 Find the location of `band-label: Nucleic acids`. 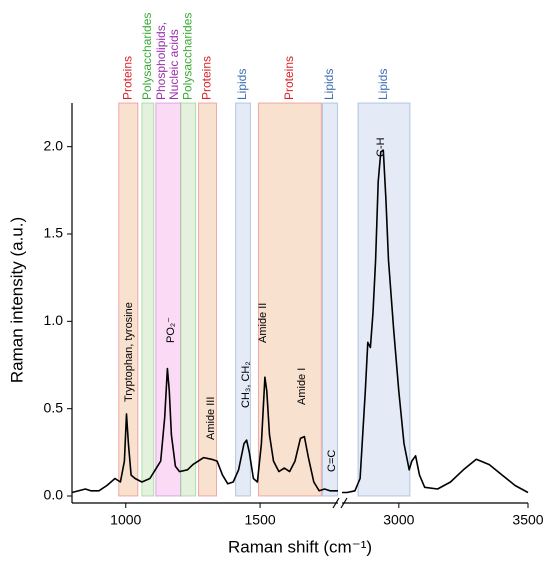

band-label: Nucleic acids is located at coordinates (174, 64).